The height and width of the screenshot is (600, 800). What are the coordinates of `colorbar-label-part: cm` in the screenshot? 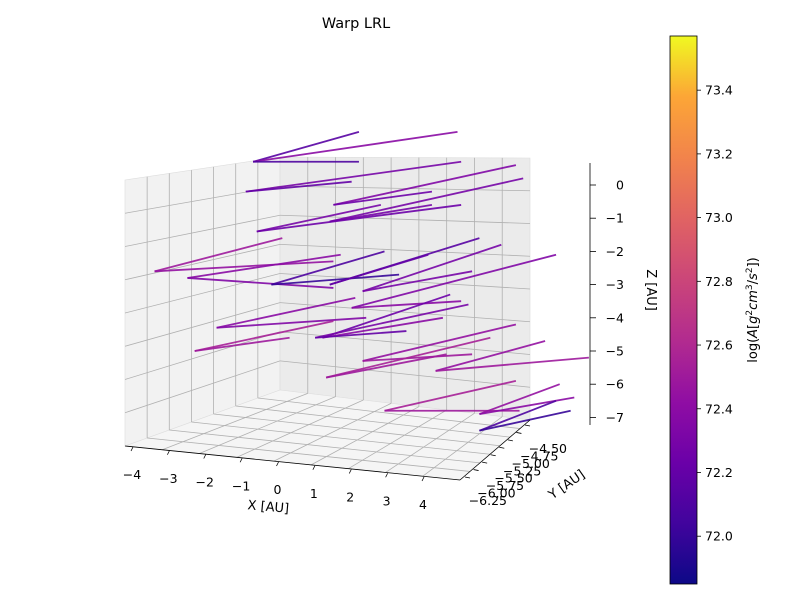 It's located at (753, 300).